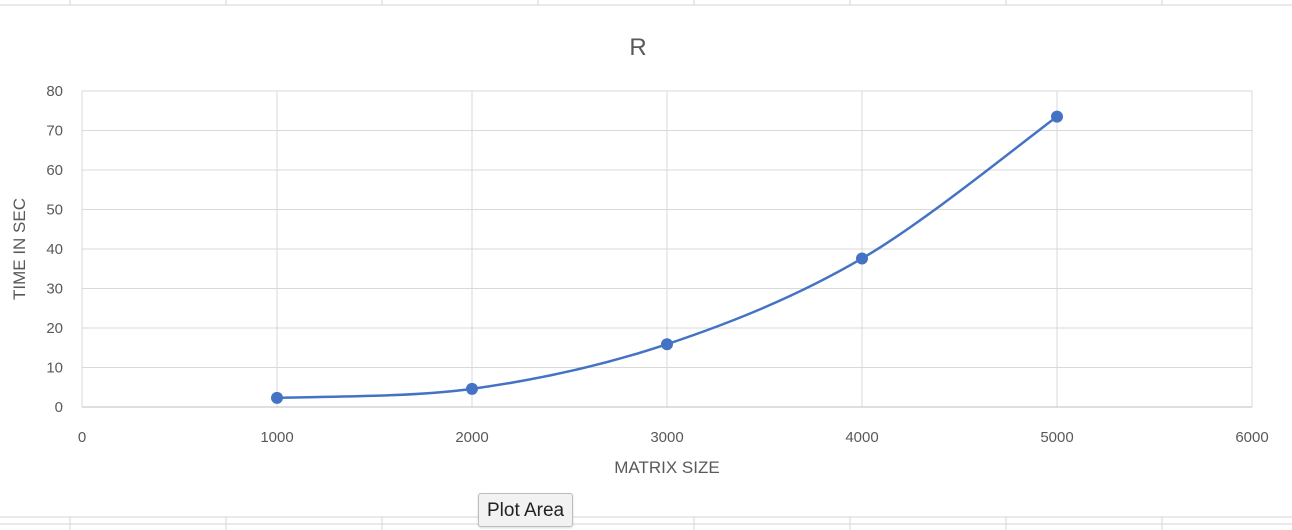 The image size is (1292, 530). What do you see at coordinates (637, 47) in the screenshot?
I see `chart-title: R` at bounding box center [637, 47].